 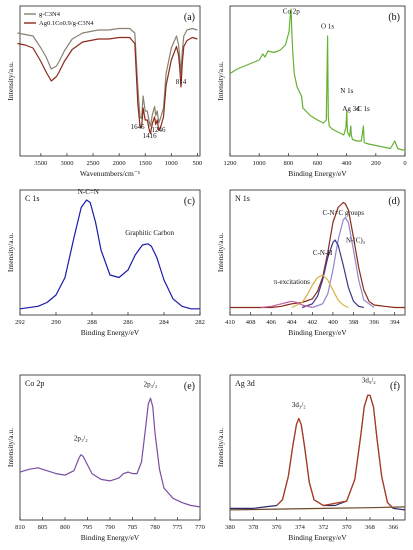 I want to click on x-tick-label: 398, so click(x=354, y=322).